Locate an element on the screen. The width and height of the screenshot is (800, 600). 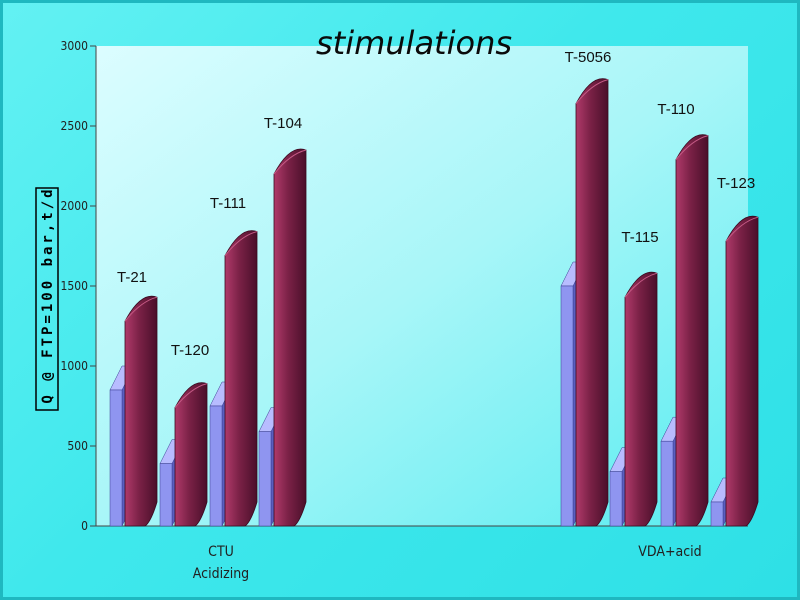
x-group-label: VDA+acid is located at coordinates (669, 552).